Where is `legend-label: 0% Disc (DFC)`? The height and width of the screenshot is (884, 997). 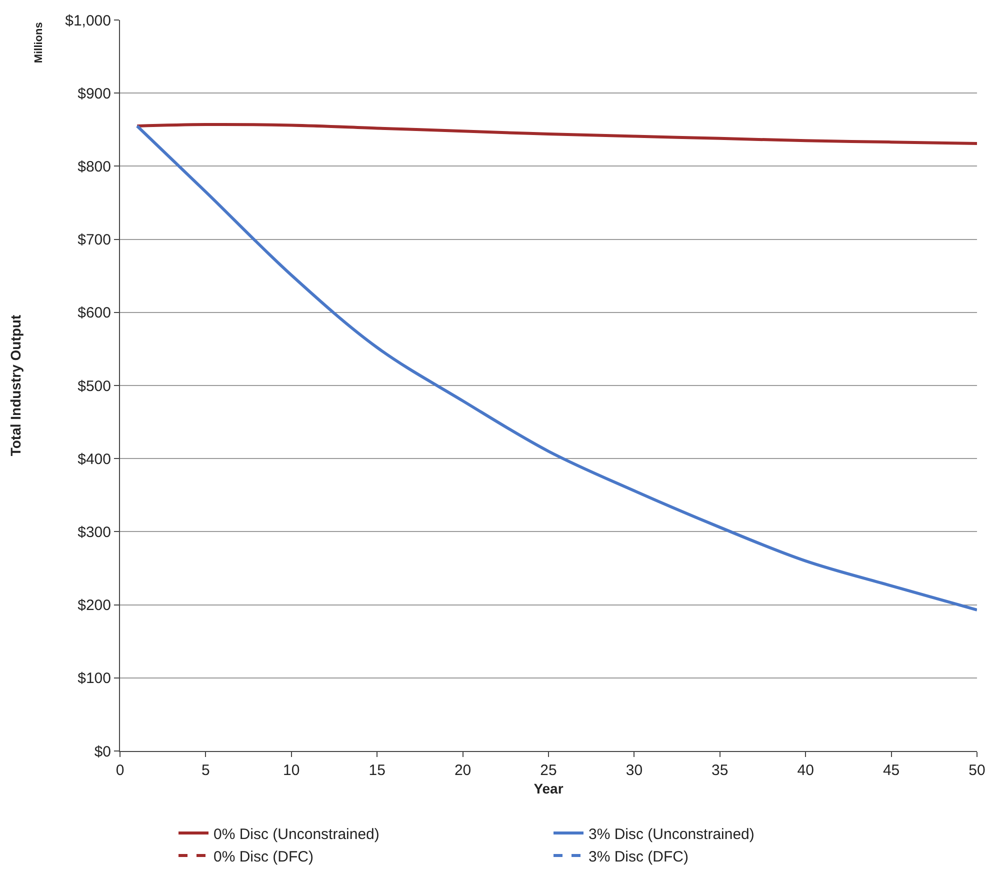
legend-label: 0% Disc (DFC) is located at coordinates (264, 857).